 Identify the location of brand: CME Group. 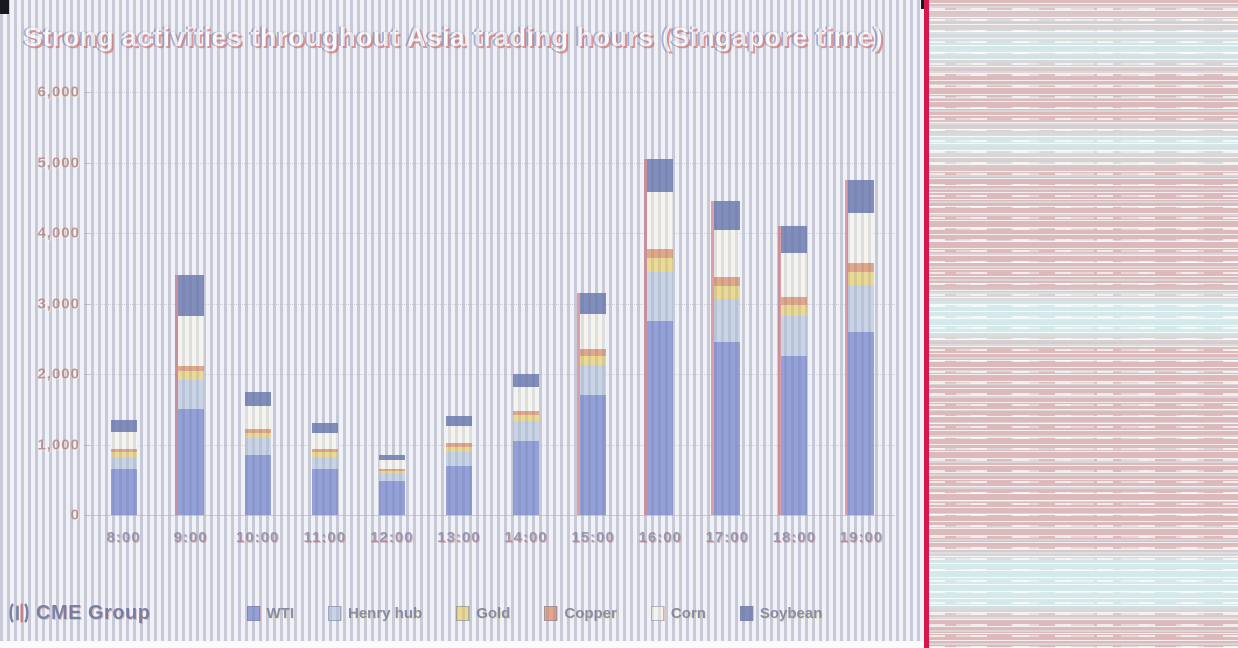
(79, 613).